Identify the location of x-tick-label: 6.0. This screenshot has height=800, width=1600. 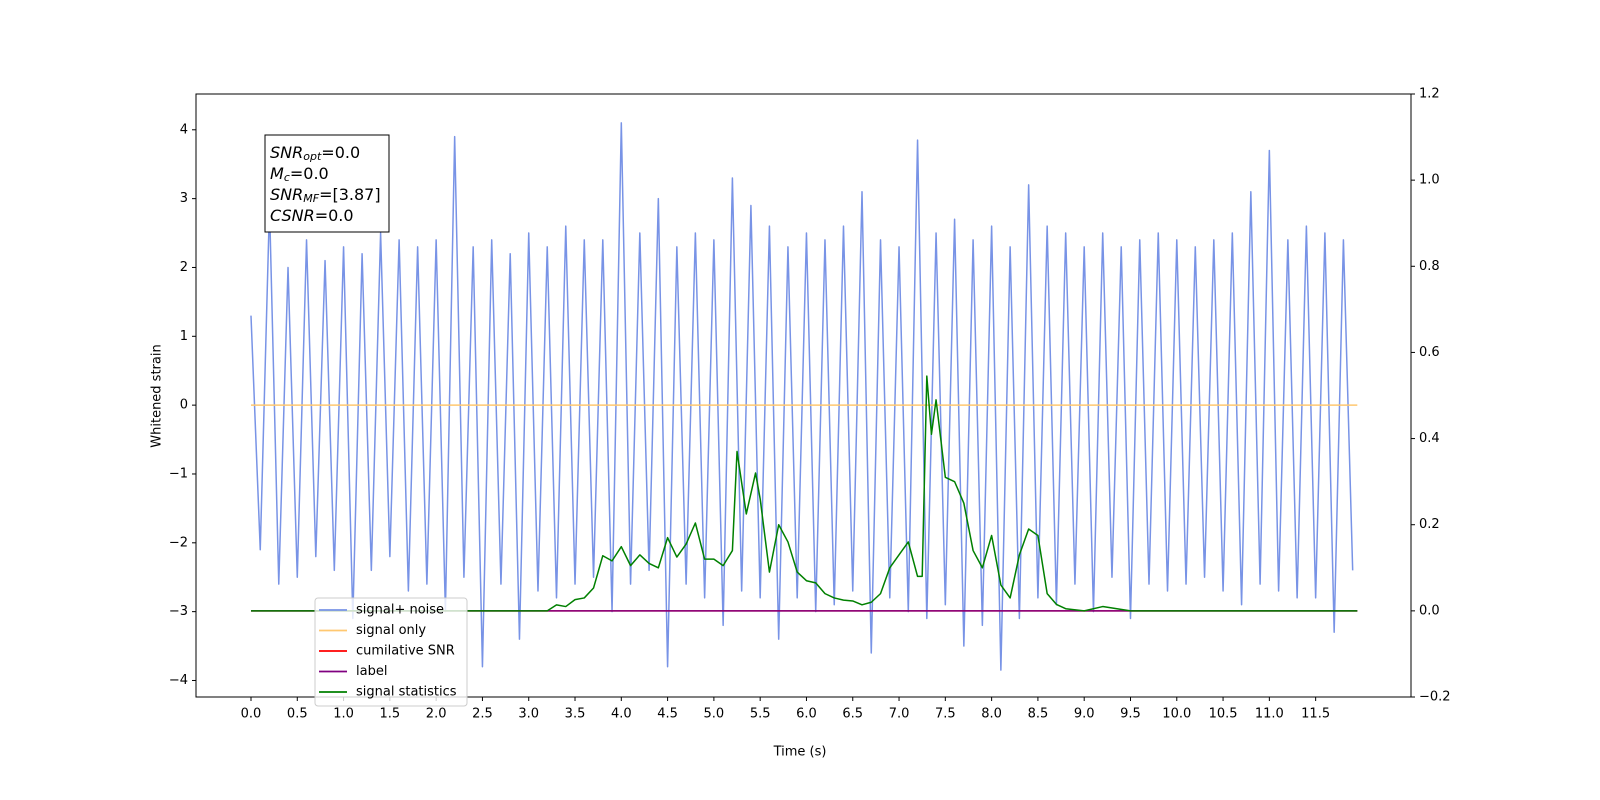
(806, 714).